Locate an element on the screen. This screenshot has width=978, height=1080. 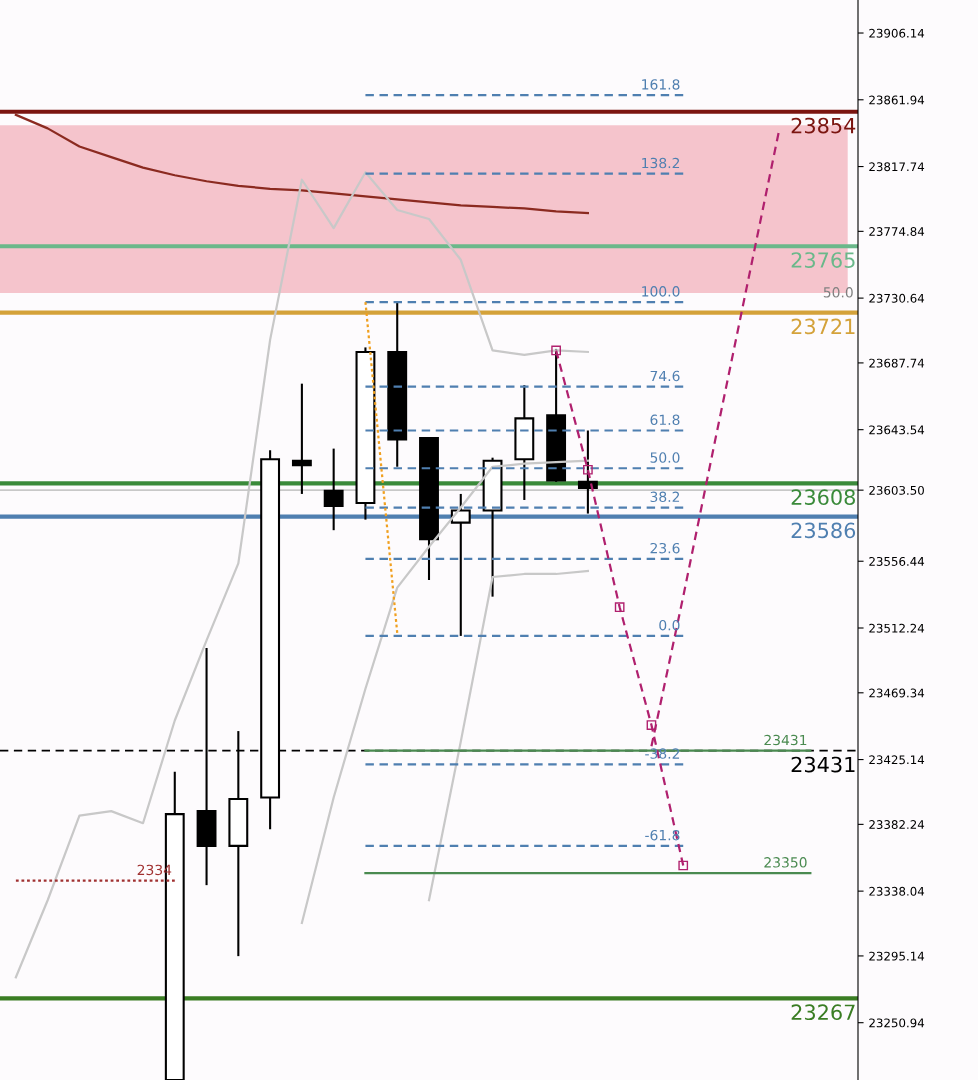
y-tick-label: 23338.04 is located at coordinates (897, 891).